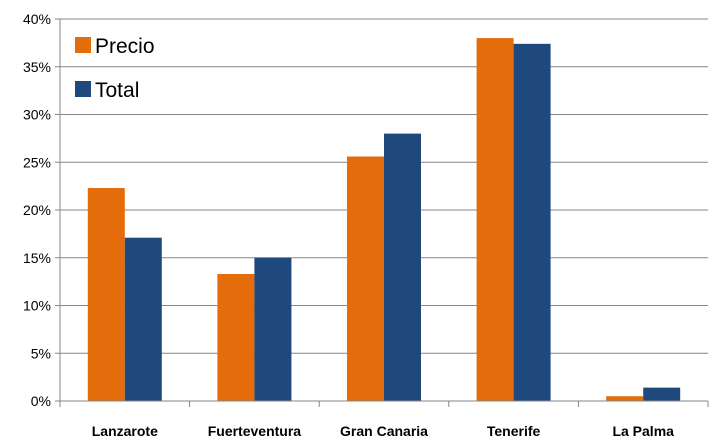  I want to click on bar-precio-la-palma, so click(625, 398).